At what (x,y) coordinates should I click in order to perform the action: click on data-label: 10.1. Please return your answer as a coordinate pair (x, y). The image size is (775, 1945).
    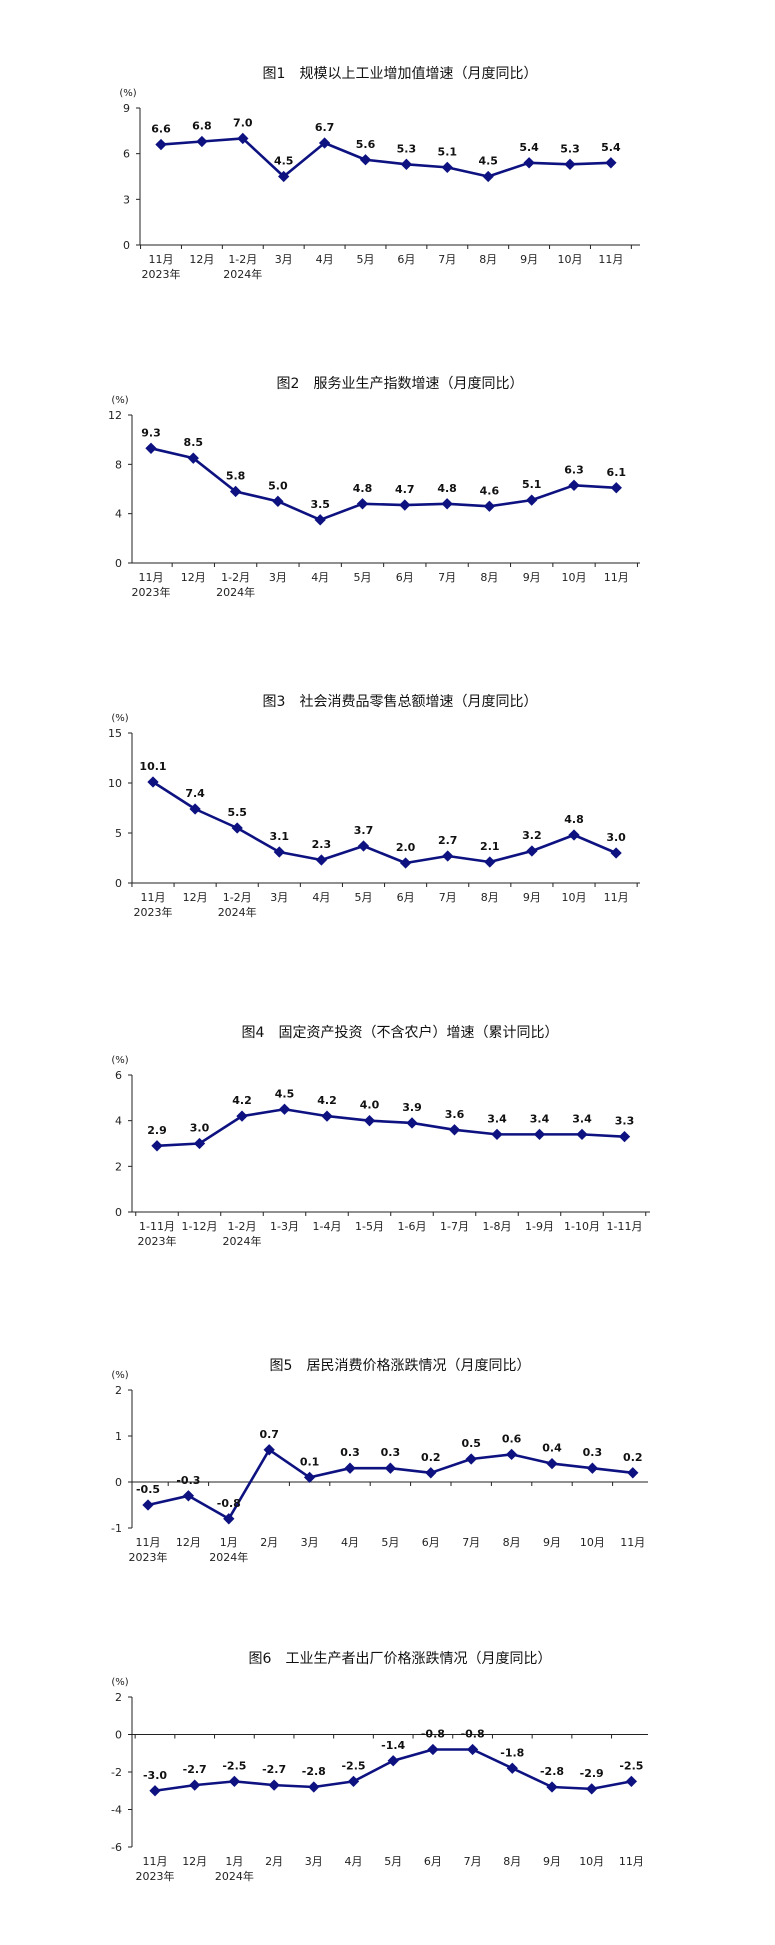
    Looking at the image, I should click on (152, 766).